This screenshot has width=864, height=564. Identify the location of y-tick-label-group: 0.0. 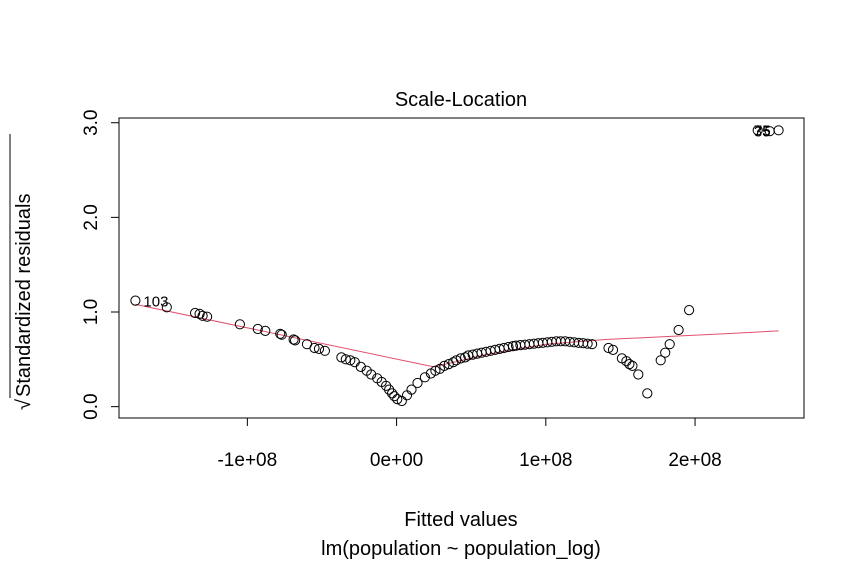
(91, 406).